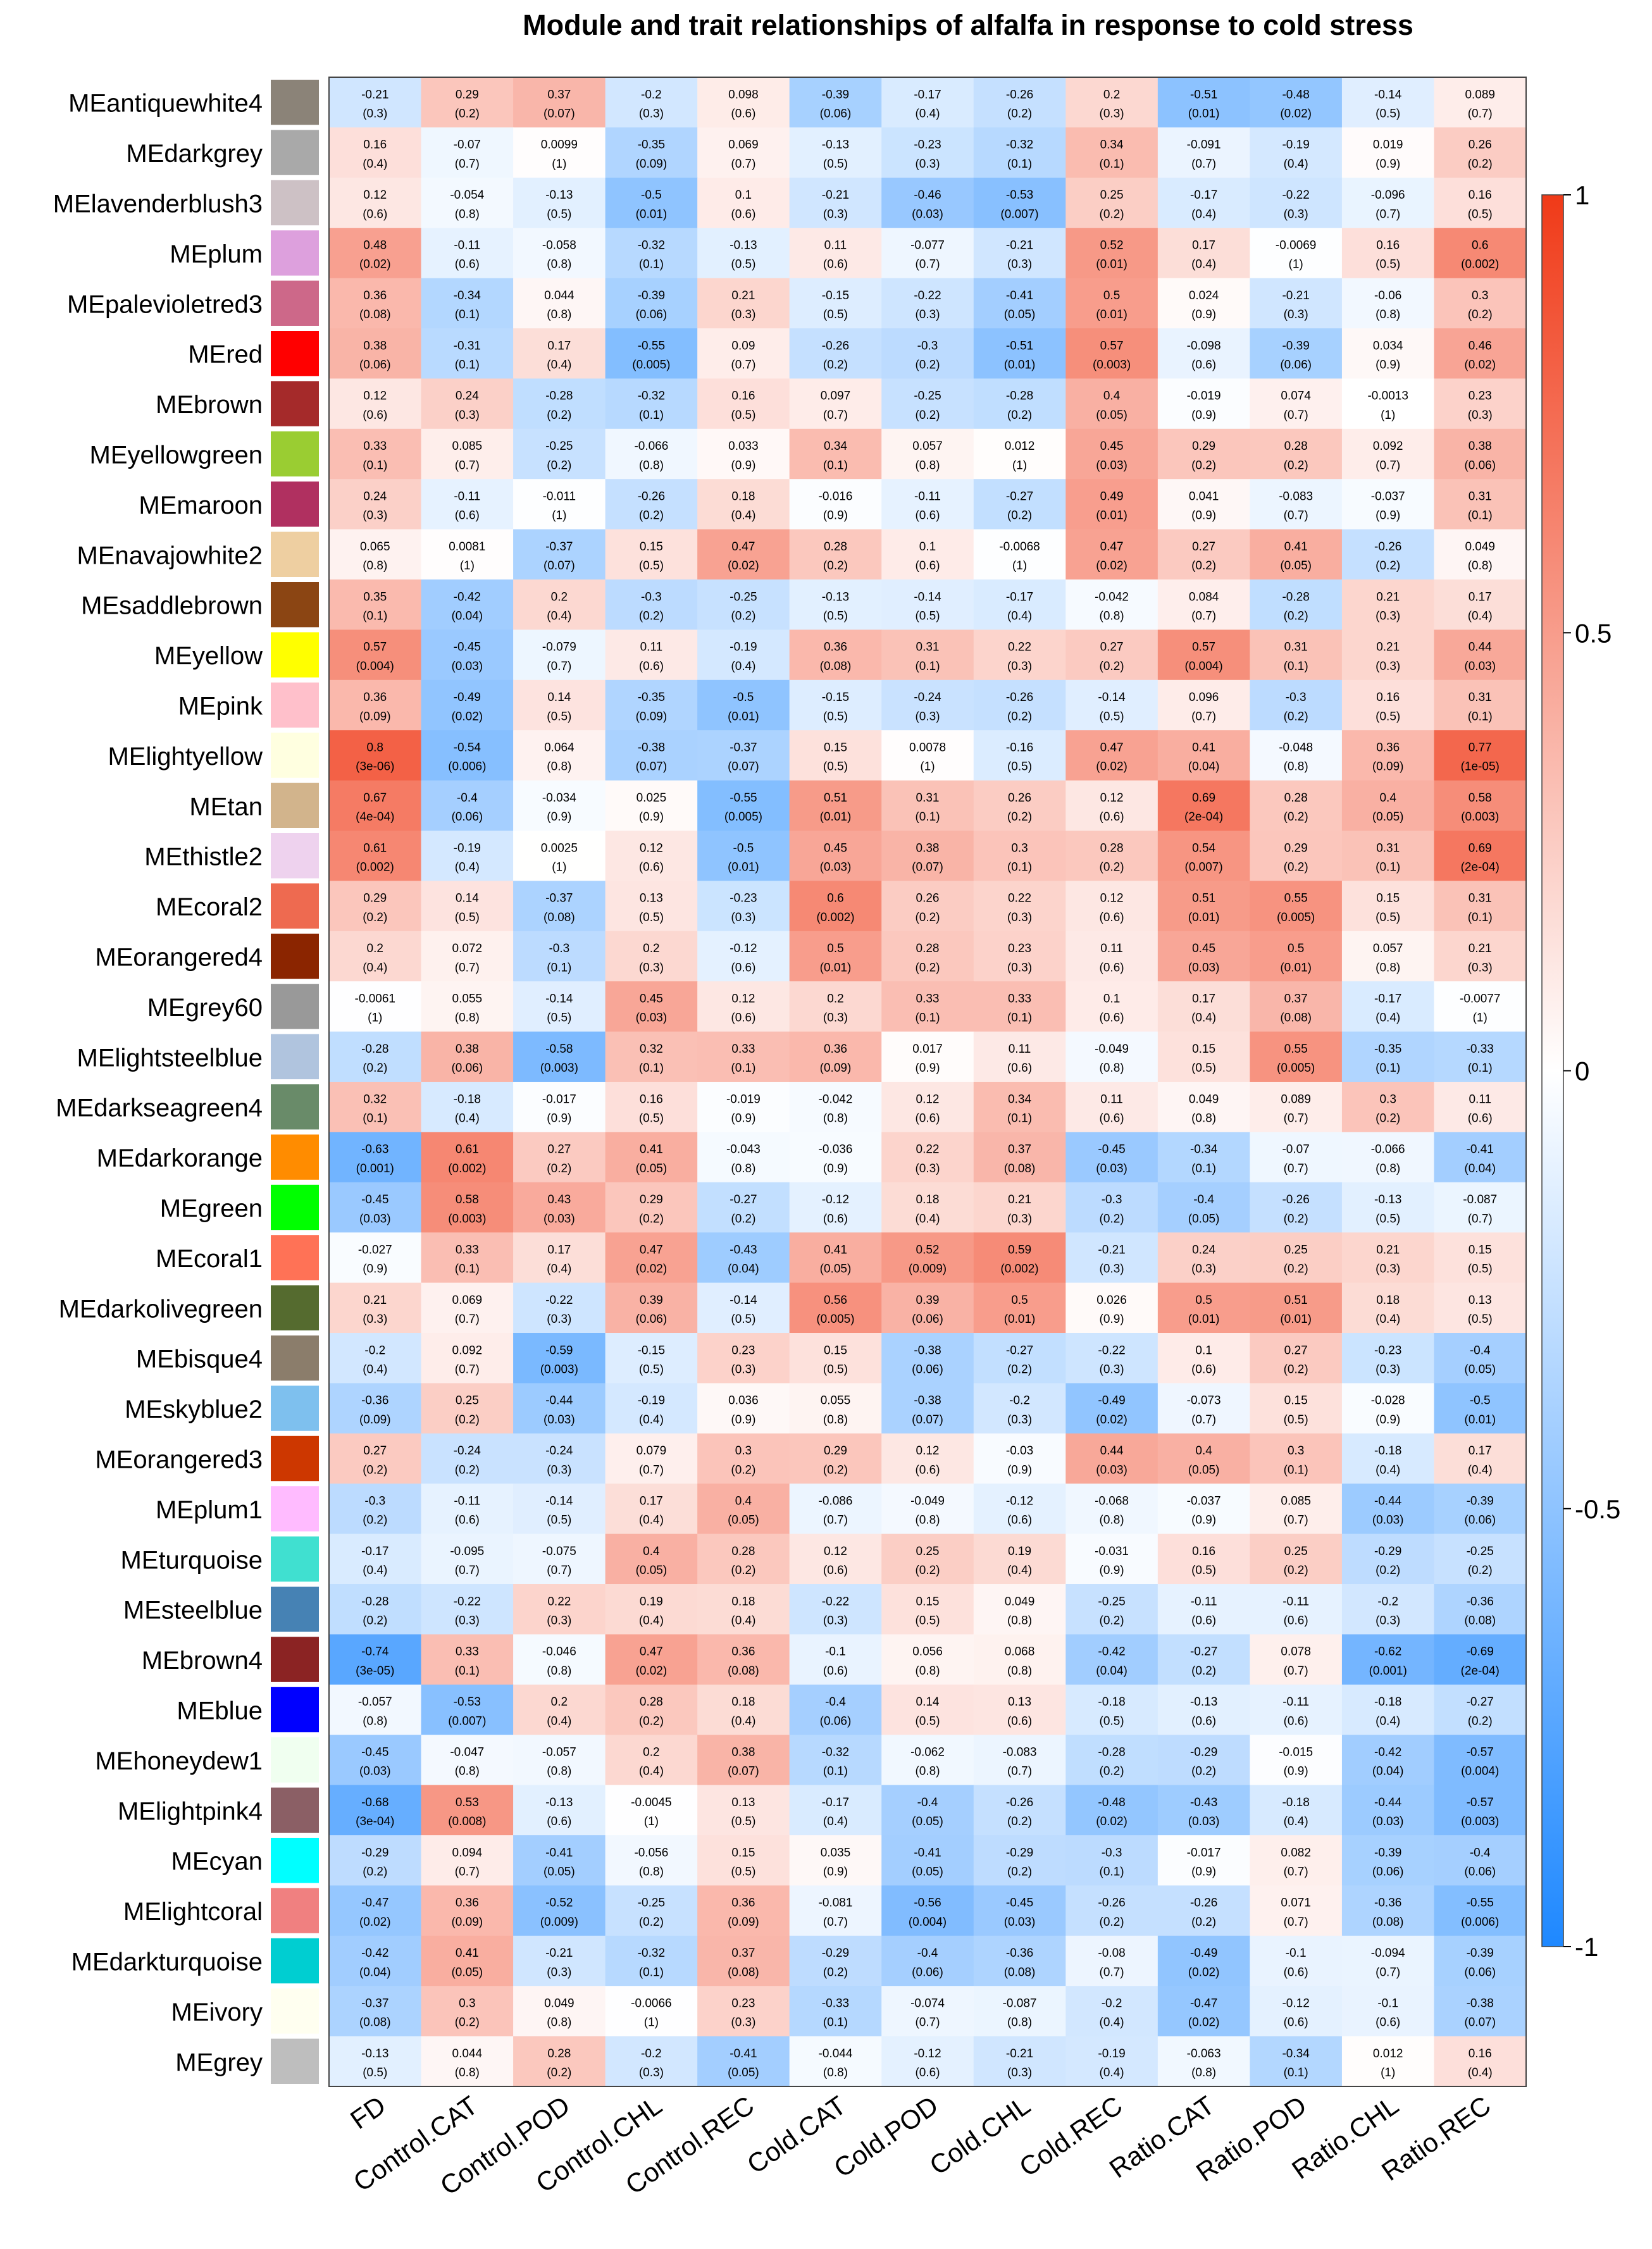 Image resolution: width=1652 pixels, height=2249 pixels. What do you see at coordinates (1112, 1068) in the screenshot?
I see `cell-pvalue: (0.8)` at bounding box center [1112, 1068].